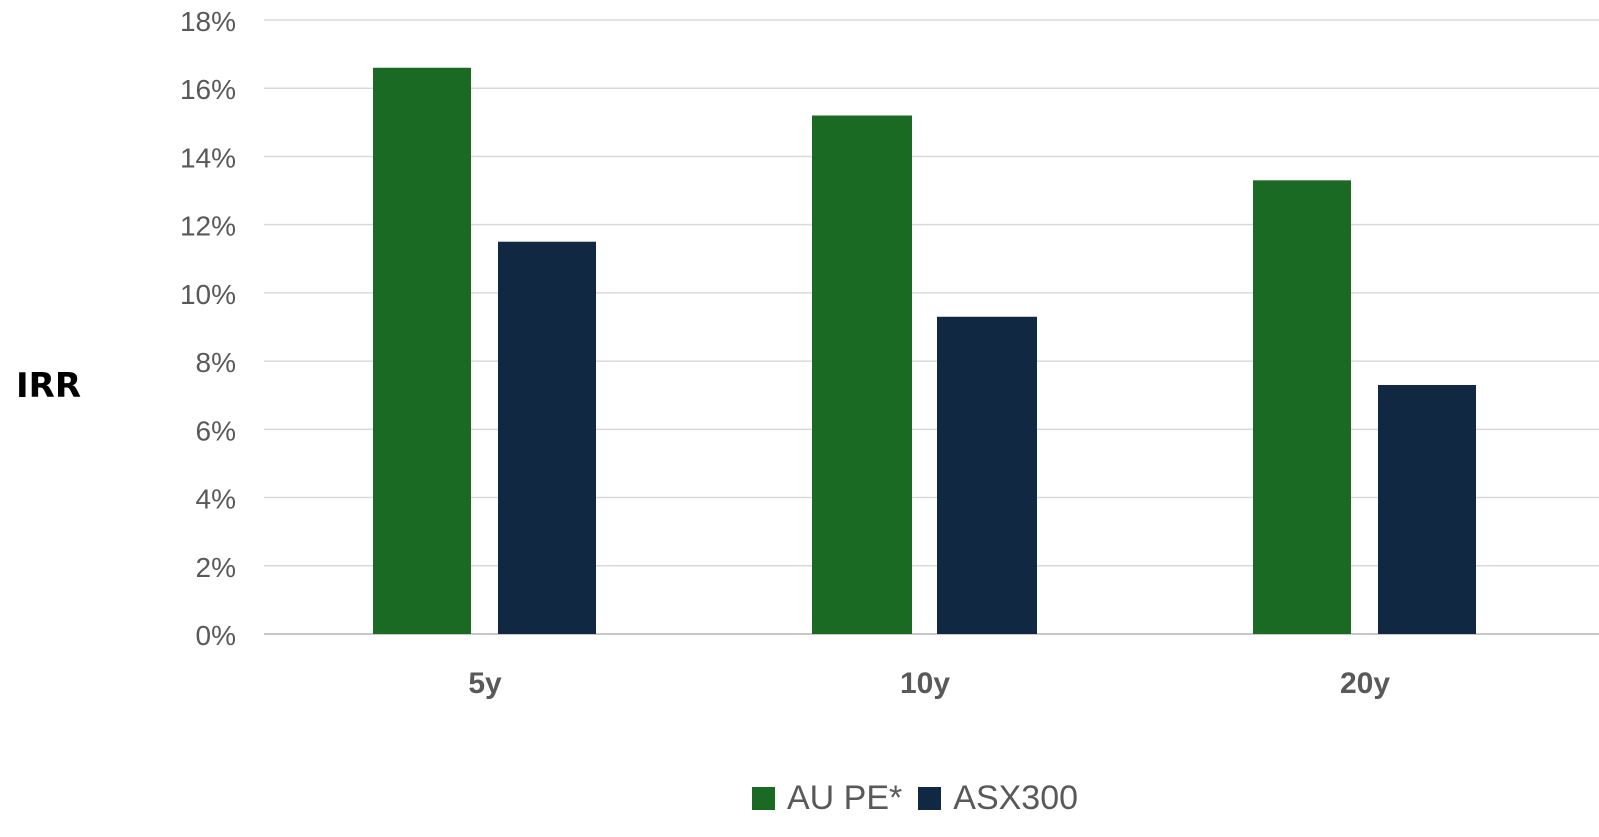  I want to click on y-tick-label: 14%, so click(208, 157).